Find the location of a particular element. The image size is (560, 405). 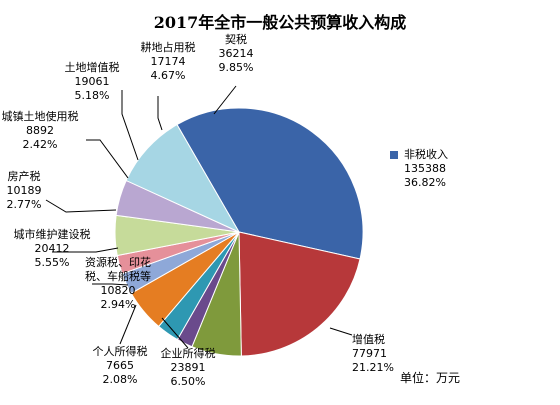

pie-slice-增值税 is located at coordinates (299, 294).